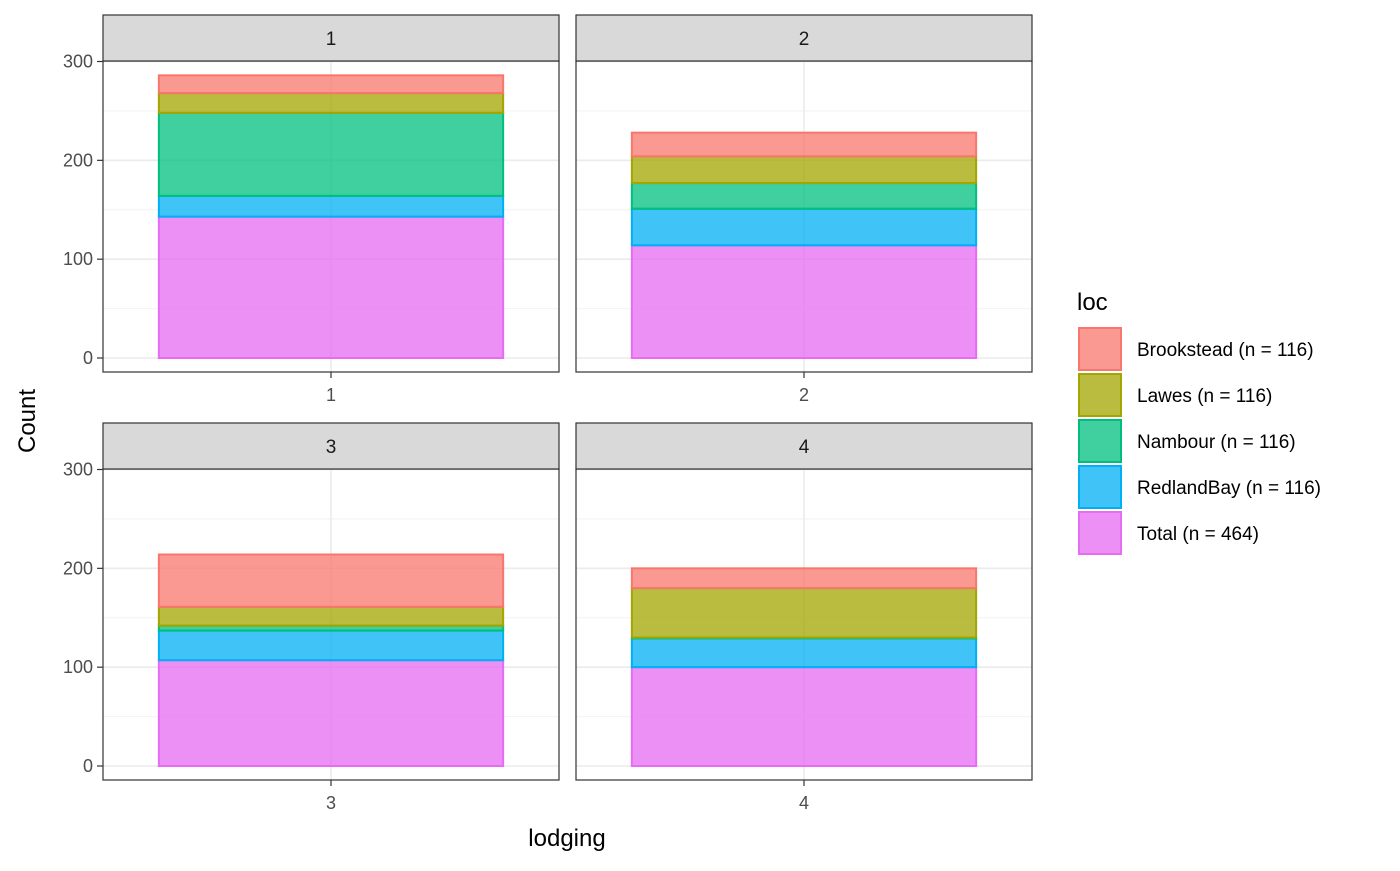 The width and height of the screenshot is (1400, 871). I want to click on legend-title: loc, so click(1092, 302).